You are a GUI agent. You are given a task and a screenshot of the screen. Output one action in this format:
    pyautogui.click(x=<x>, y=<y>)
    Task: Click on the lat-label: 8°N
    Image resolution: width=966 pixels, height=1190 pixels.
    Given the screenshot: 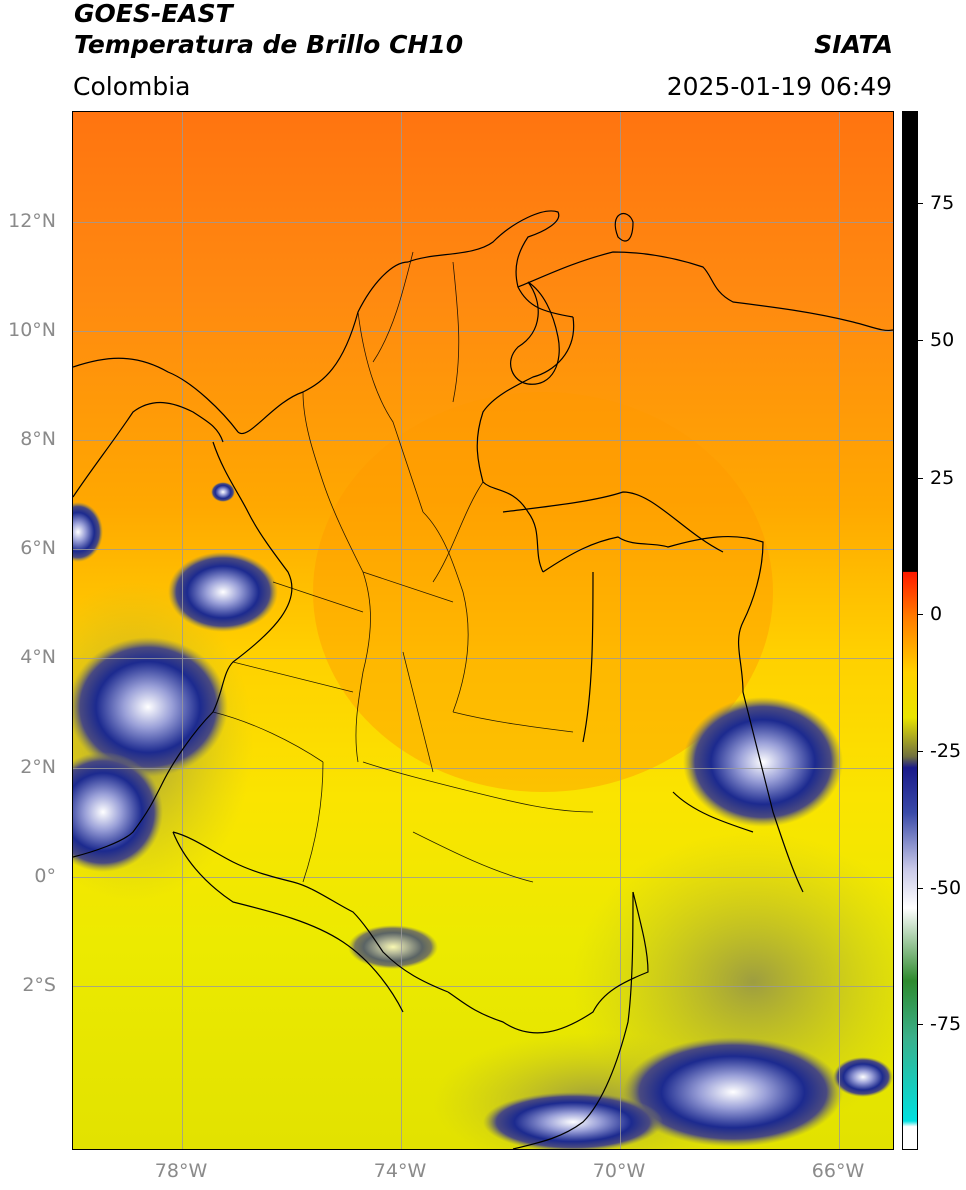 What is the action you would take?
    pyautogui.click(x=38, y=439)
    